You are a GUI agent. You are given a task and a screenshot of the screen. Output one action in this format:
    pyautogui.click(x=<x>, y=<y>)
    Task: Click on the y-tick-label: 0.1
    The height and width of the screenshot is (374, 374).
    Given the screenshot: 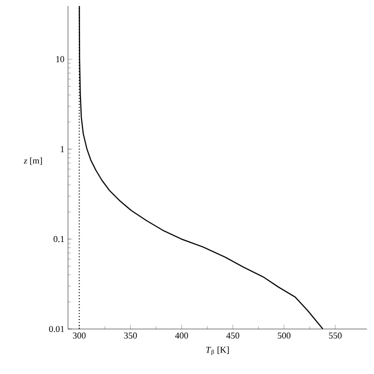 What is the action you would take?
    pyautogui.click(x=59, y=239)
    